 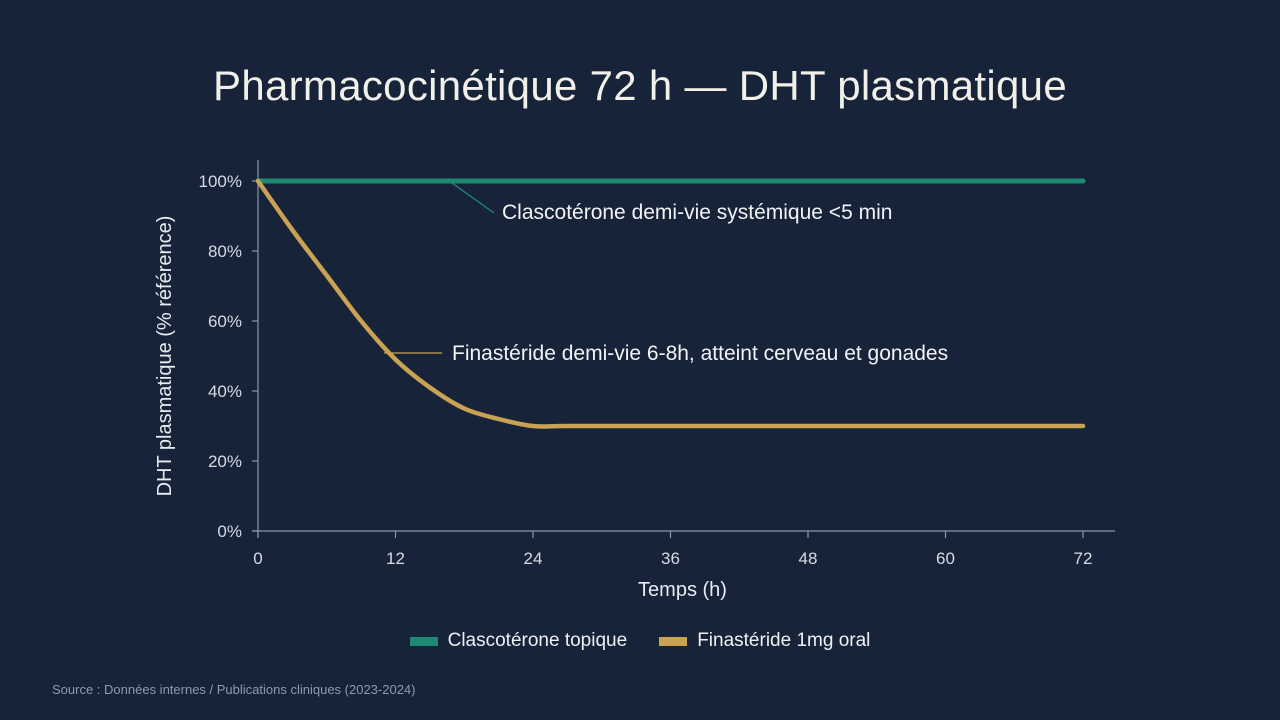 I want to click on legend-label: Finastéride 1mg oral, so click(x=784, y=640).